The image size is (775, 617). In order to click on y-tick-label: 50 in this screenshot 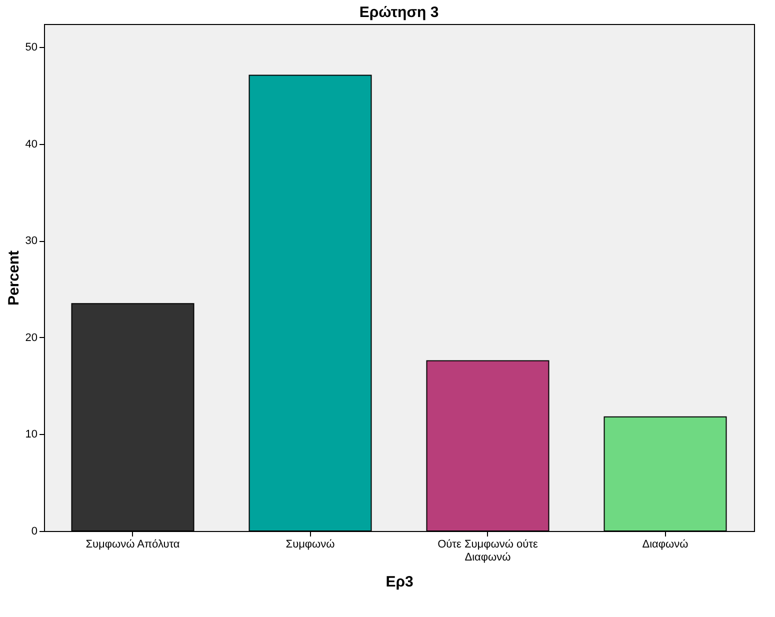, I will do `click(31, 48)`.